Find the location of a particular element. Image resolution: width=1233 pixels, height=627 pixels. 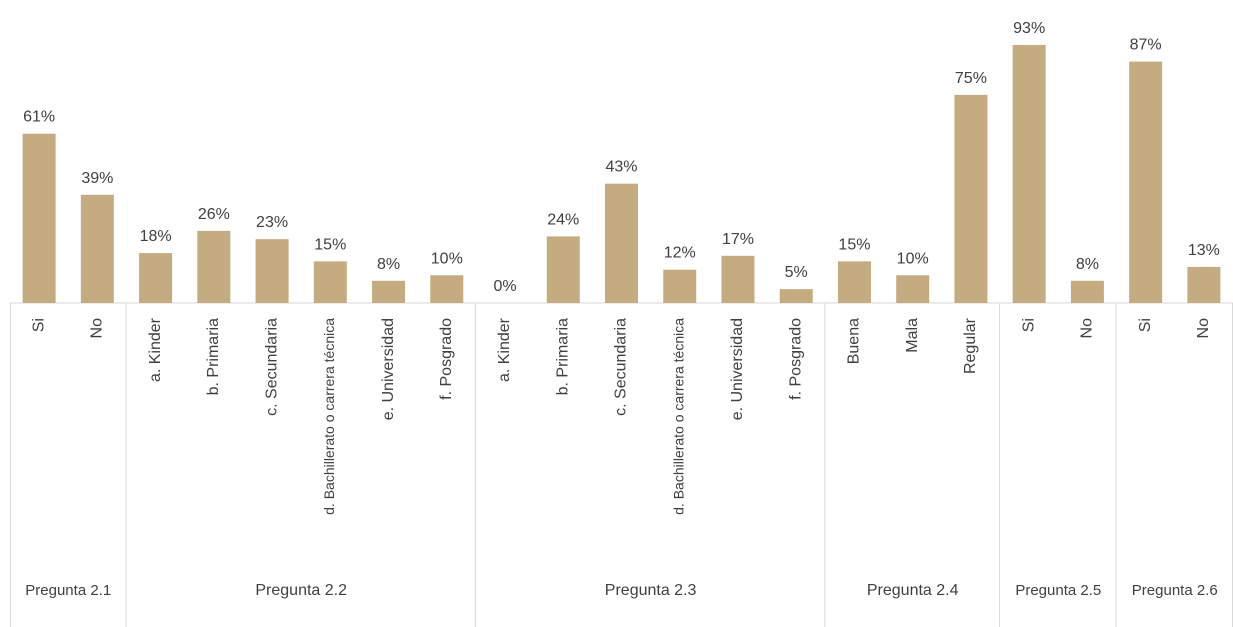

value-label: 26% is located at coordinates (214, 214).